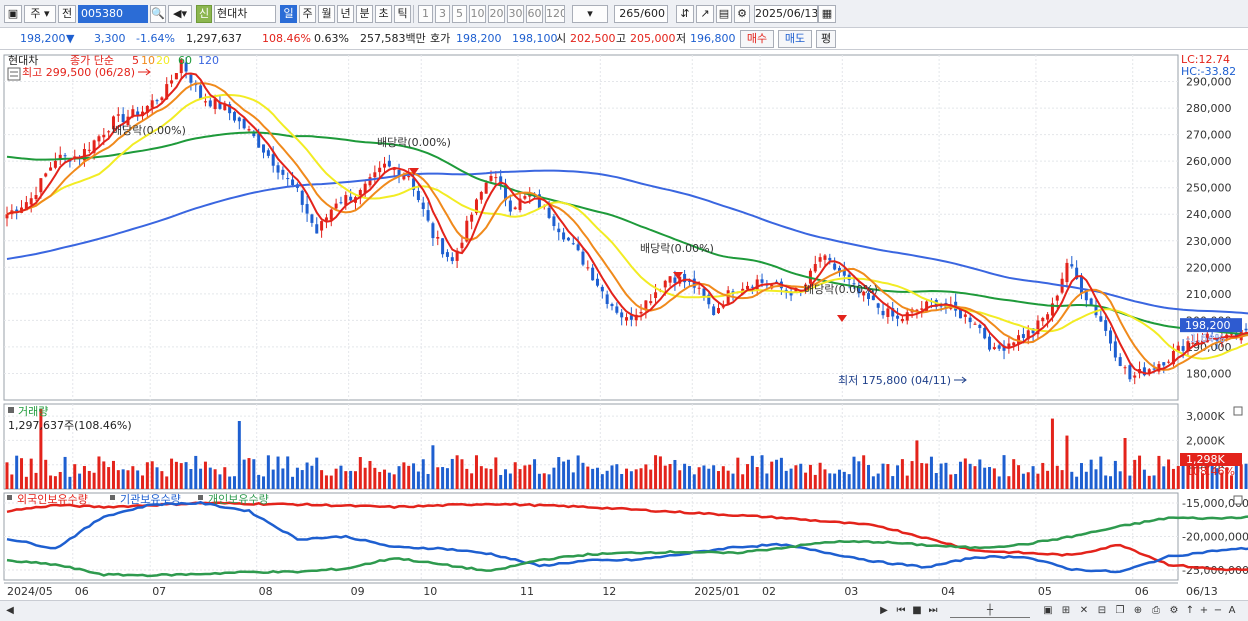 Image resolution: width=1248 pixels, height=621 pixels. I want to click on period-tab: 분, so click(364, 14).